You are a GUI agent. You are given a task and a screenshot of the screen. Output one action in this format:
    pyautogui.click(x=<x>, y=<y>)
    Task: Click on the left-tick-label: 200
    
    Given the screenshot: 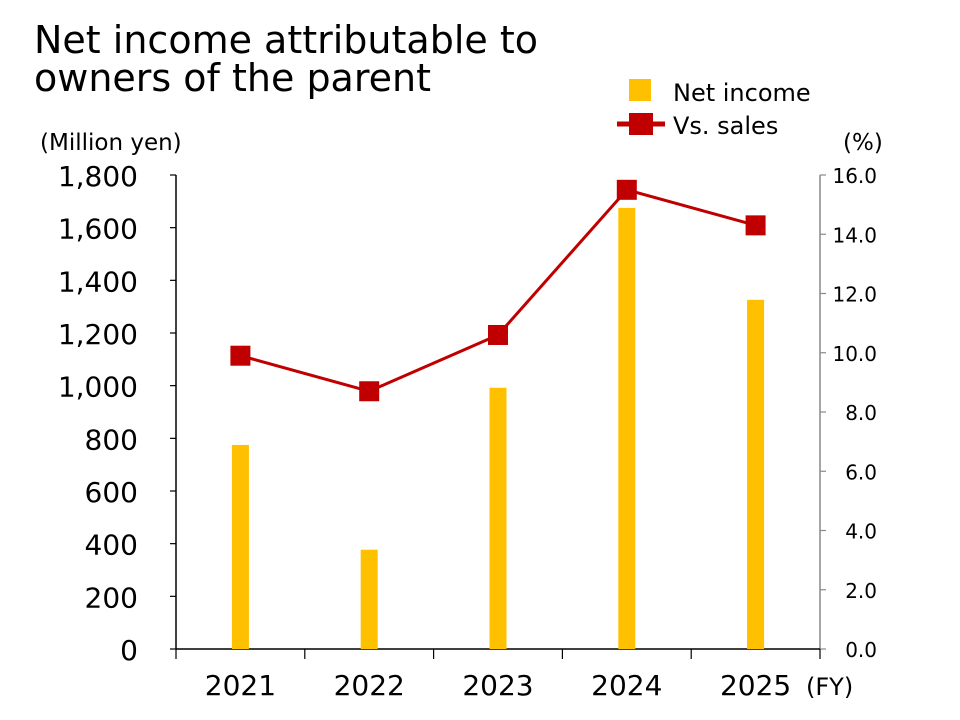 What is the action you would take?
    pyautogui.click(x=111, y=597)
    